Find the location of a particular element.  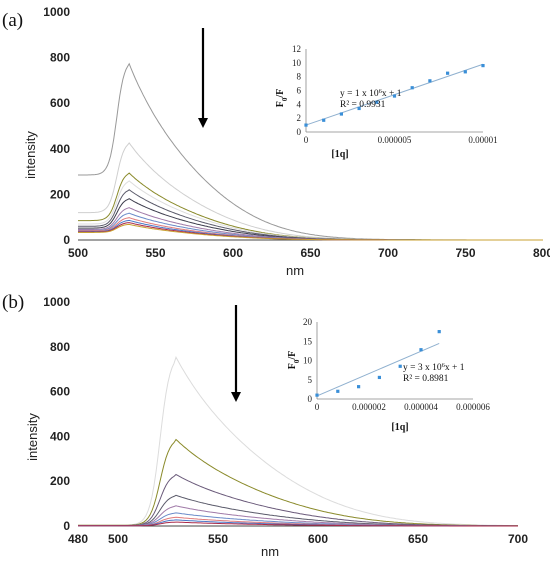

panel-a-label: (a) is located at coordinates (12, 20).